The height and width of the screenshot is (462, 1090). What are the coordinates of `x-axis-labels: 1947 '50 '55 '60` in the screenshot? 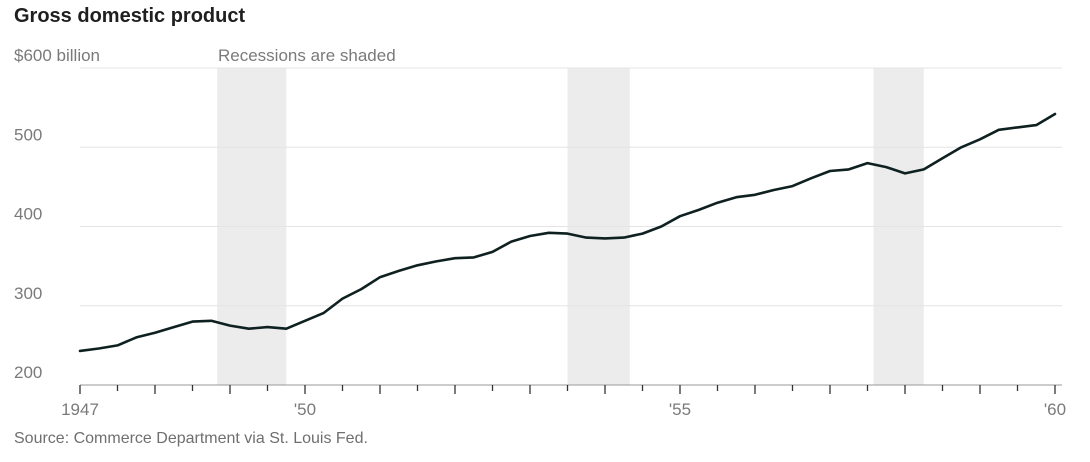 It's located at (563, 409).